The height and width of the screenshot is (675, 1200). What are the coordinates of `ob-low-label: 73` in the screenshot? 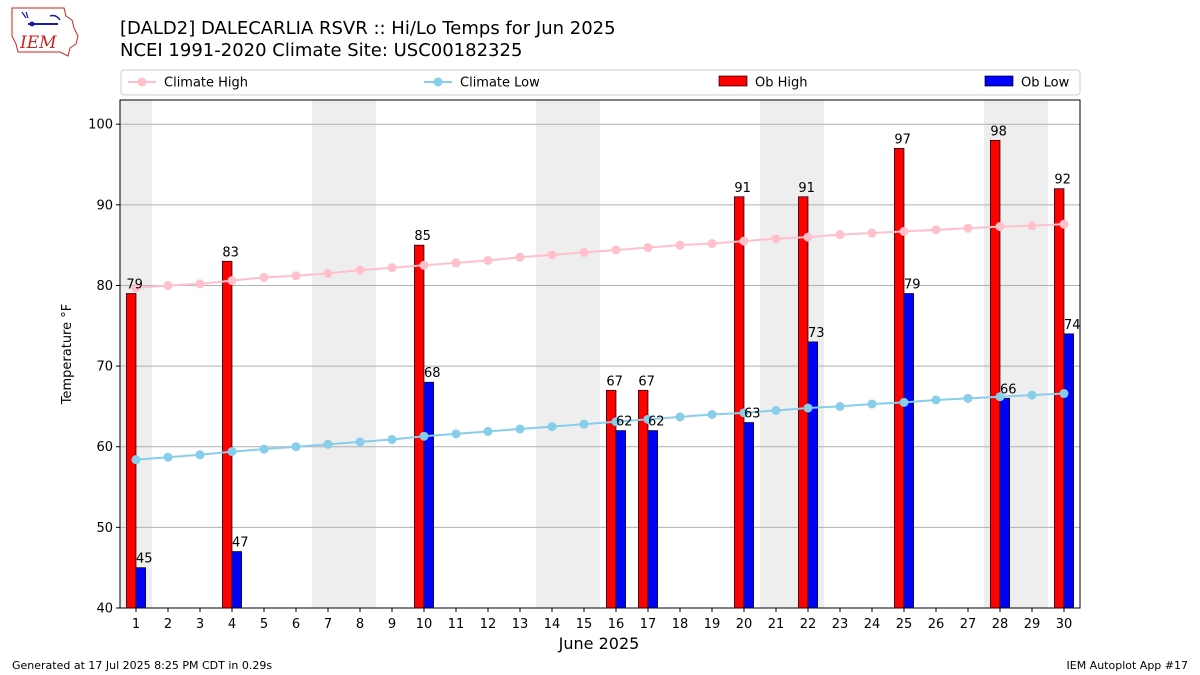 It's located at (816, 333).